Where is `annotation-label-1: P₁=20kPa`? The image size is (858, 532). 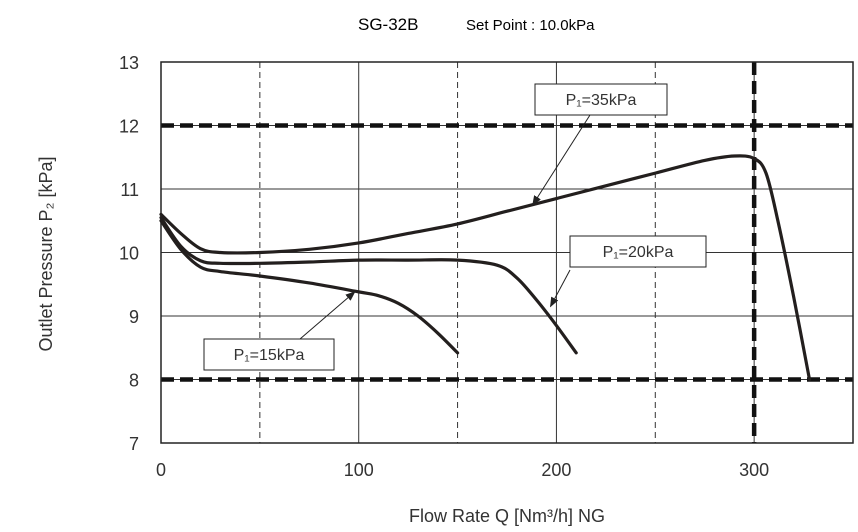
annotation-label-1: P₁=20kPa is located at coordinates (638, 252).